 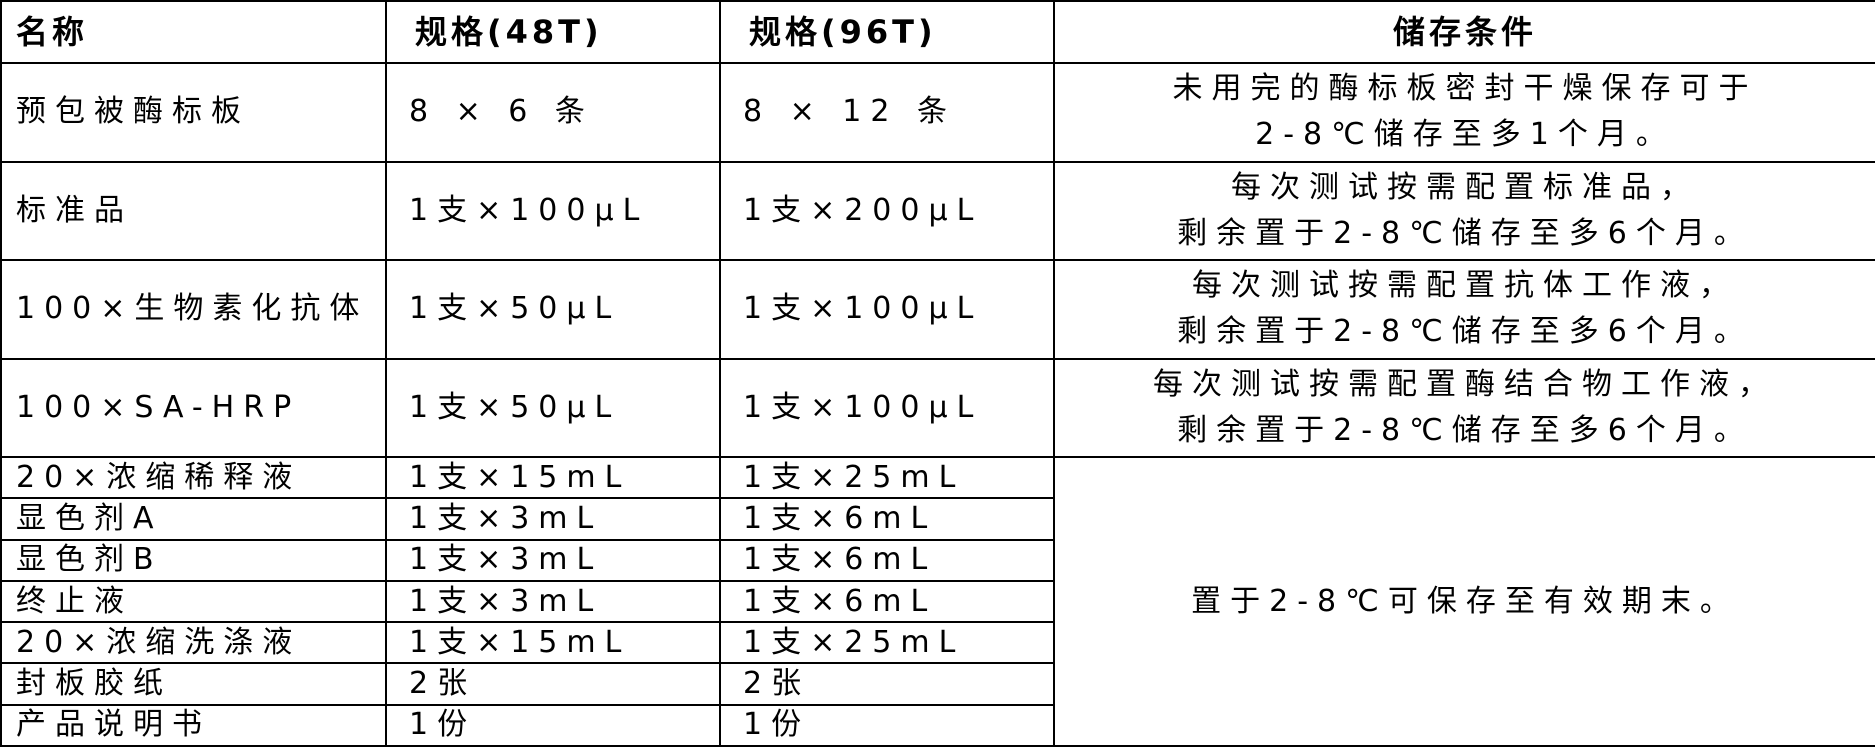 What do you see at coordinates (193, 112) in the screenshot?
I see `cell-name: 预包被酶标板` at bounding box center [193, 112].